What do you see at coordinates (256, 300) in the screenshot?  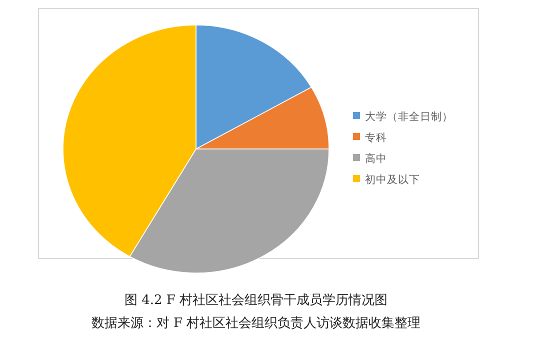 I see `text: 图 4.2 F 村社区社会组织骨干成员学历情况图` at bounding box center [256, 300].